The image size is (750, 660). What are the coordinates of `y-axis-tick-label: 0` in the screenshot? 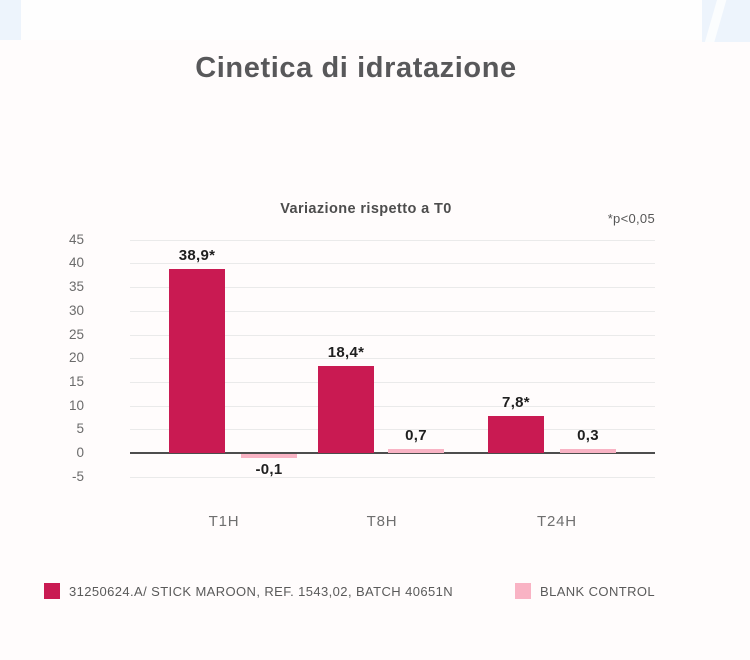 It's located at (80, 452).